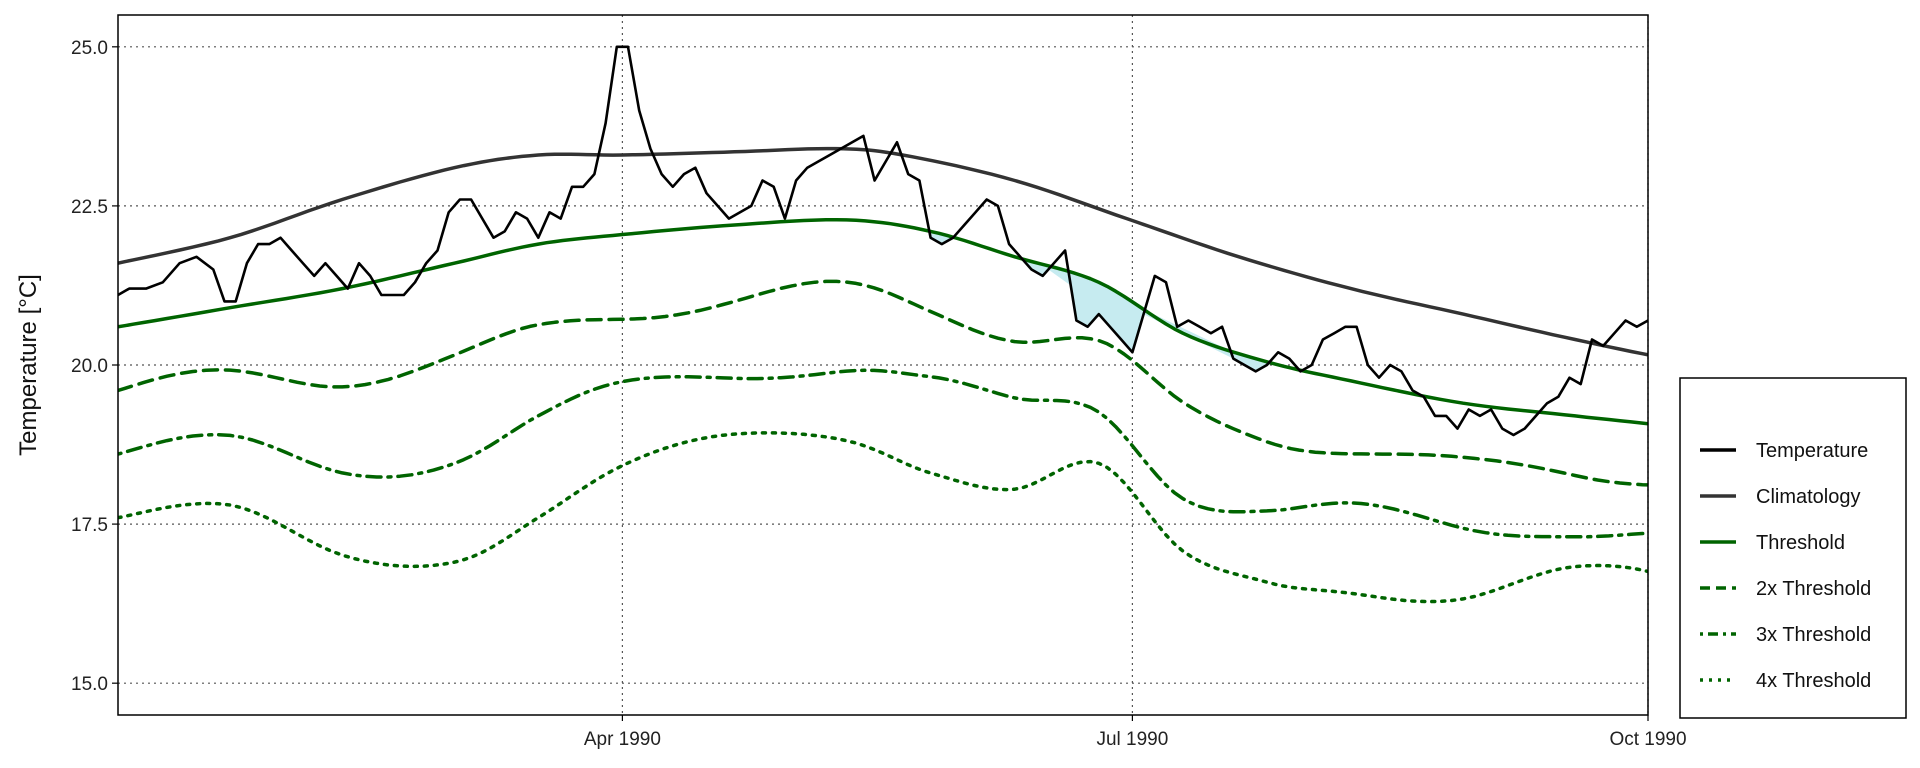  What do you see at coordinates (1813, 635) in the screenshot?
I see `legend-label: 3x Threshold` at bounding box center [1813, 635].